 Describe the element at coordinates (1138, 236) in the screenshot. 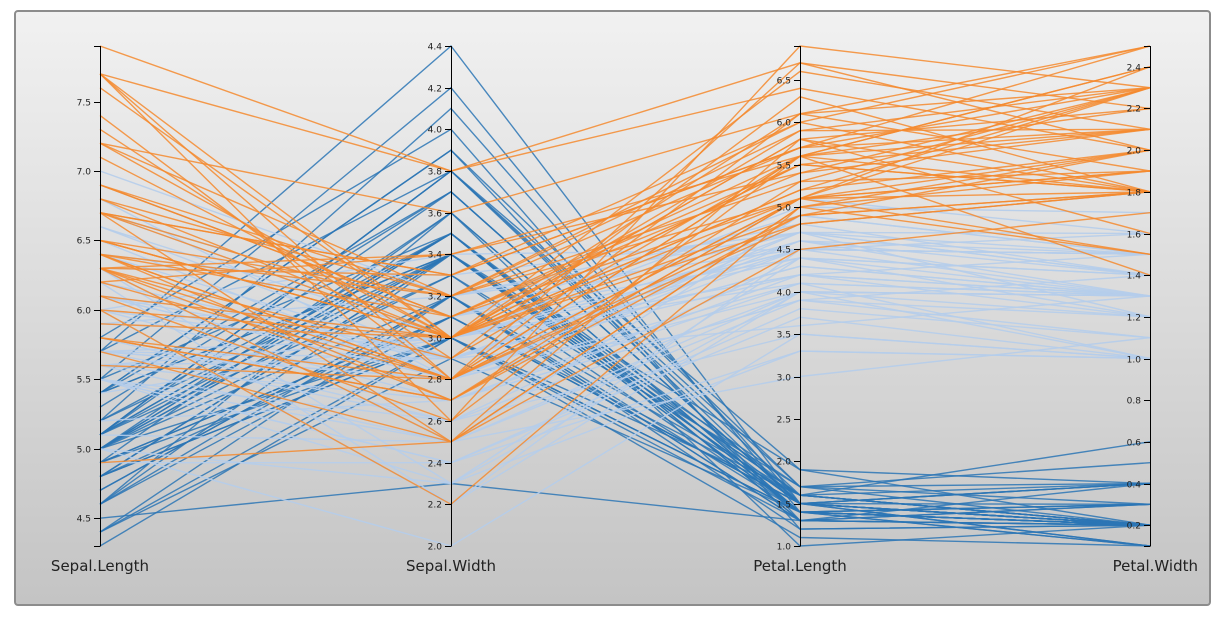

I see `tick-1.6: 1.6` at that location.